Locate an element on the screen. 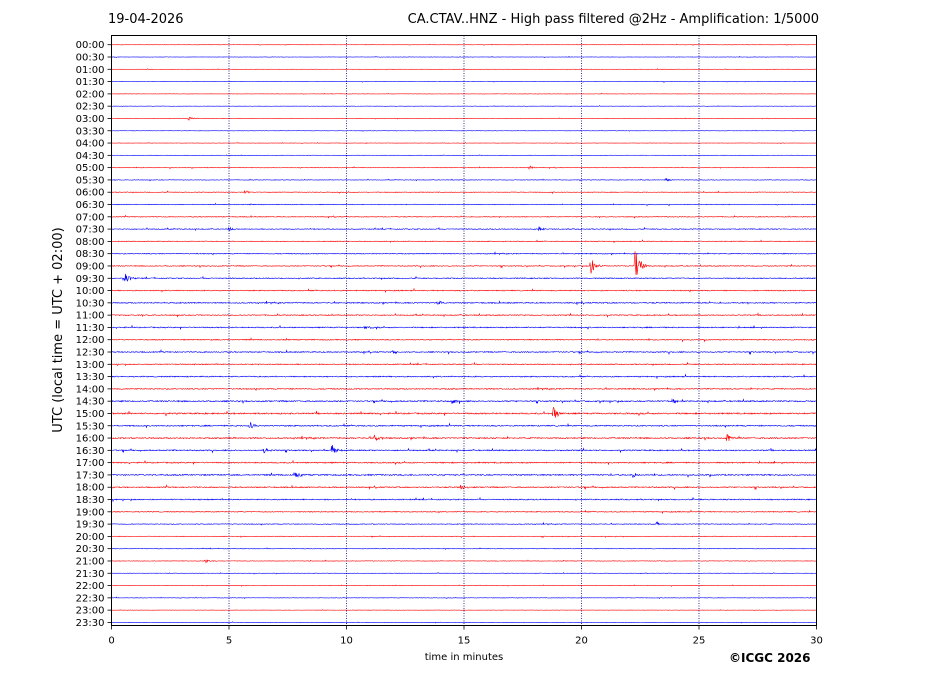  x-tick-label: 5 is located at coordinates (229, 641).